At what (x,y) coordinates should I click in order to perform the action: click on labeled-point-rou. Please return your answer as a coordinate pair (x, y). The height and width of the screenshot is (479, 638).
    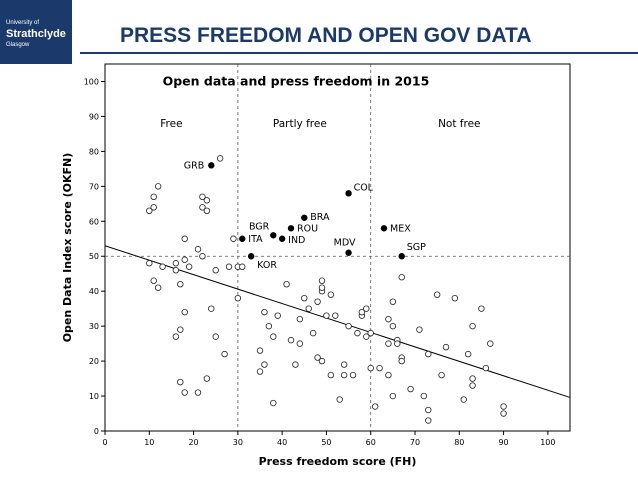
    Looking at the image, I should click on (291, 228).